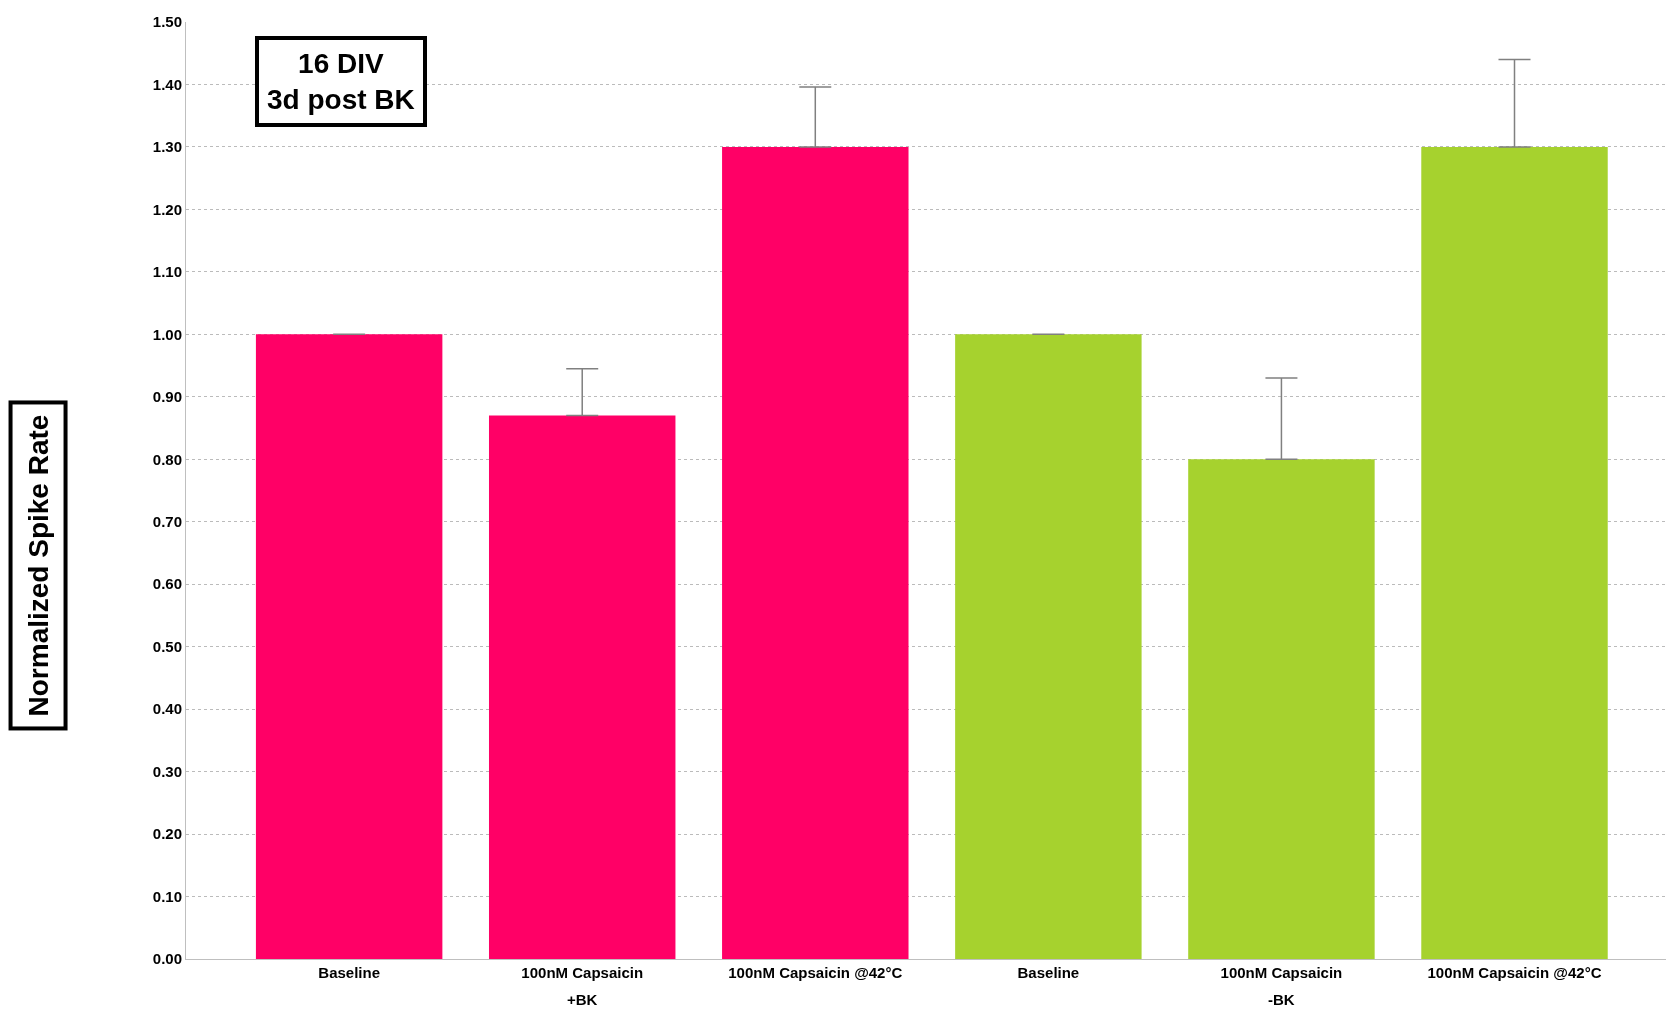  I want to click on y-tick-label: 1.20, so click(167, 209).